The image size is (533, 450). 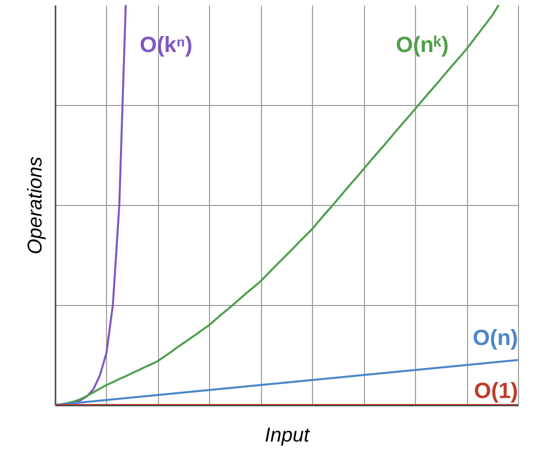 I want to click on series-label: O(1), so click(x=496, y=390).